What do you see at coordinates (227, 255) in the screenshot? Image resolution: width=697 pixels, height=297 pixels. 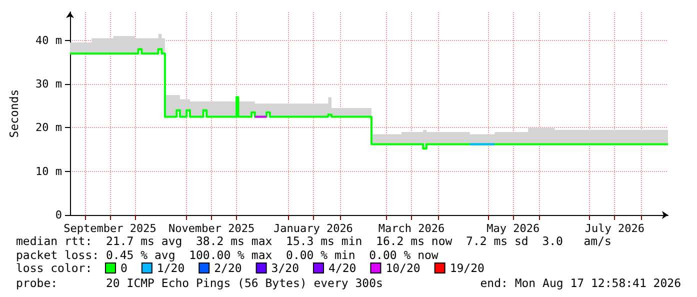 I see `text: packet loss: 0.45 % avg 100.00 % max 0.00 % min 0.00 % now` at bounding box center [227, 255].